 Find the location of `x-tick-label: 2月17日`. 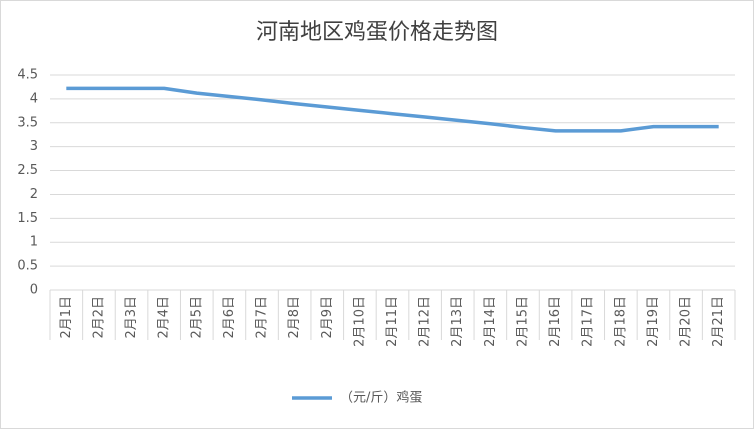

x-tick-label: 2月17日 is located at coordinates (588, 321).